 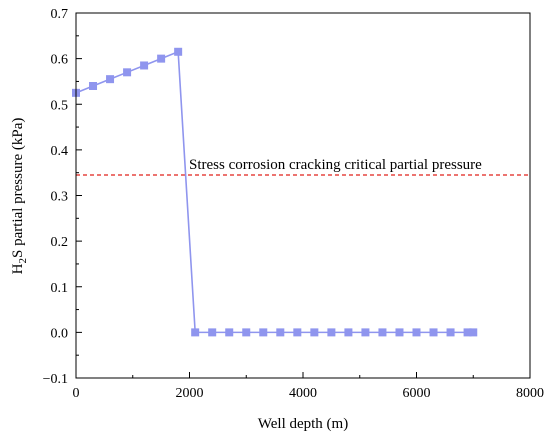 What do you see at coordinates (55, 379) in the screenshot?
I see `y-tick-label: −0.1` at bounding box center [55, 379].